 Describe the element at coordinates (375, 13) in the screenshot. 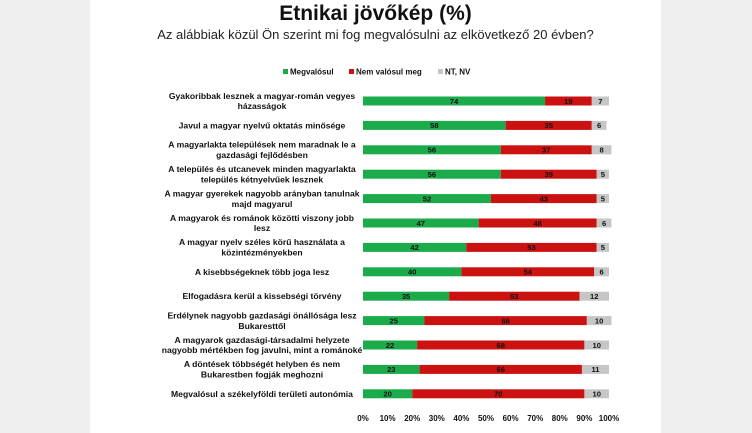

I see `chart-title: Etnikai jövőkép (%)` at that location.